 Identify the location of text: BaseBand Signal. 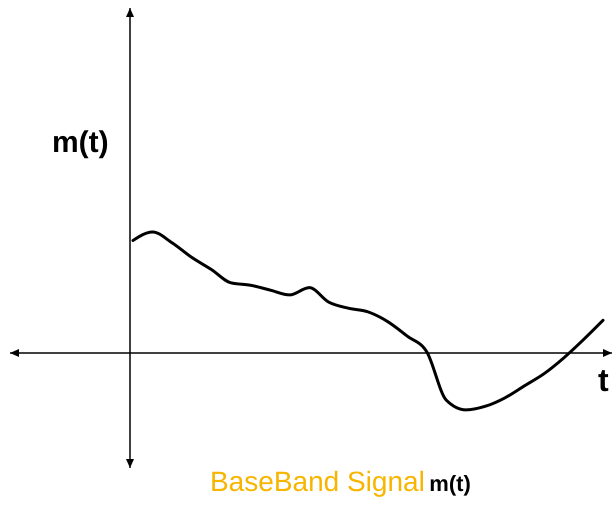
(317, 481).